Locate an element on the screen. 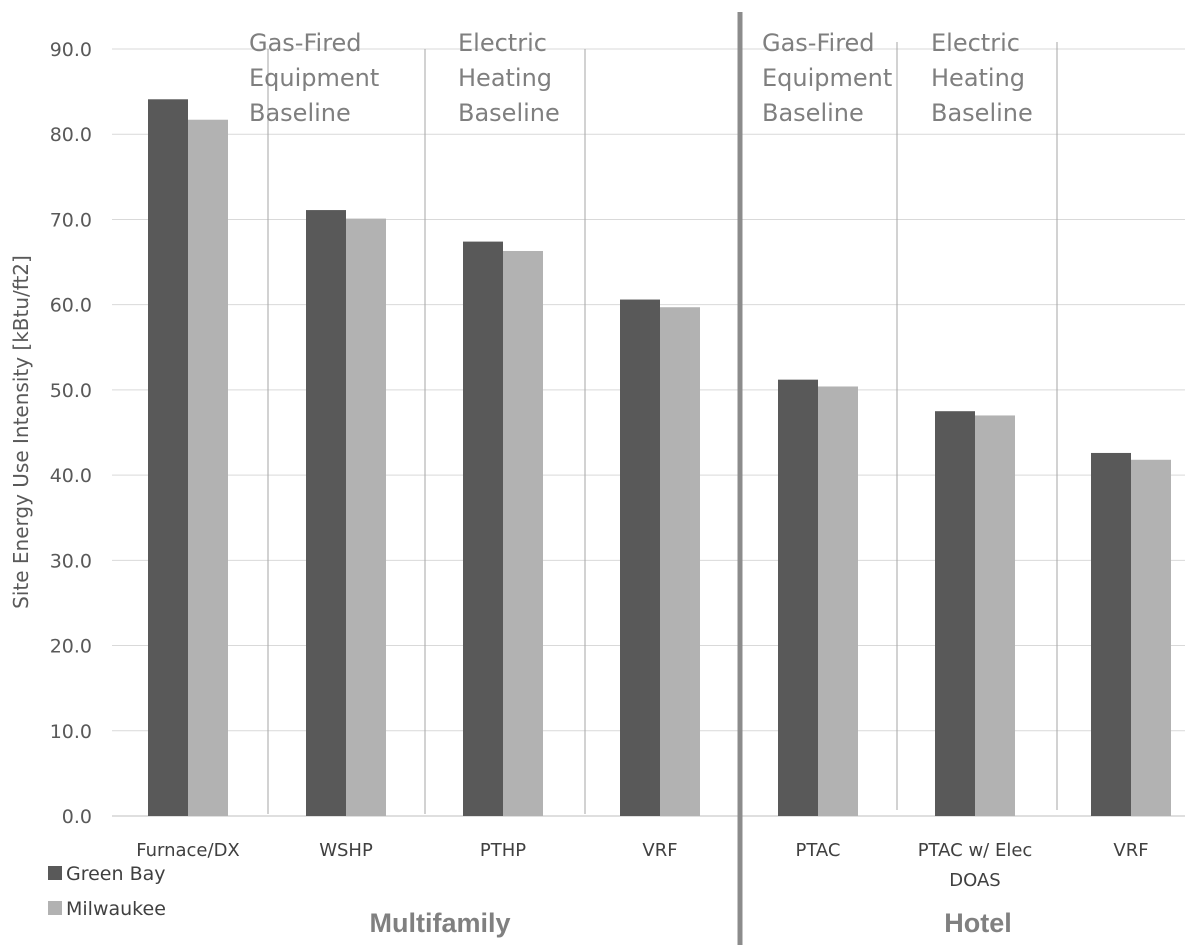  category-label: Furnace/DX is located at coordinates (188, 850).